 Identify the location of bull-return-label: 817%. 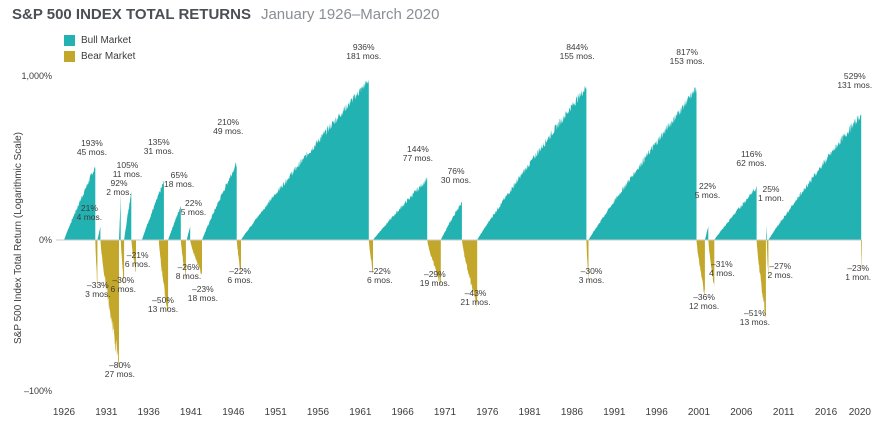
(687, 52).